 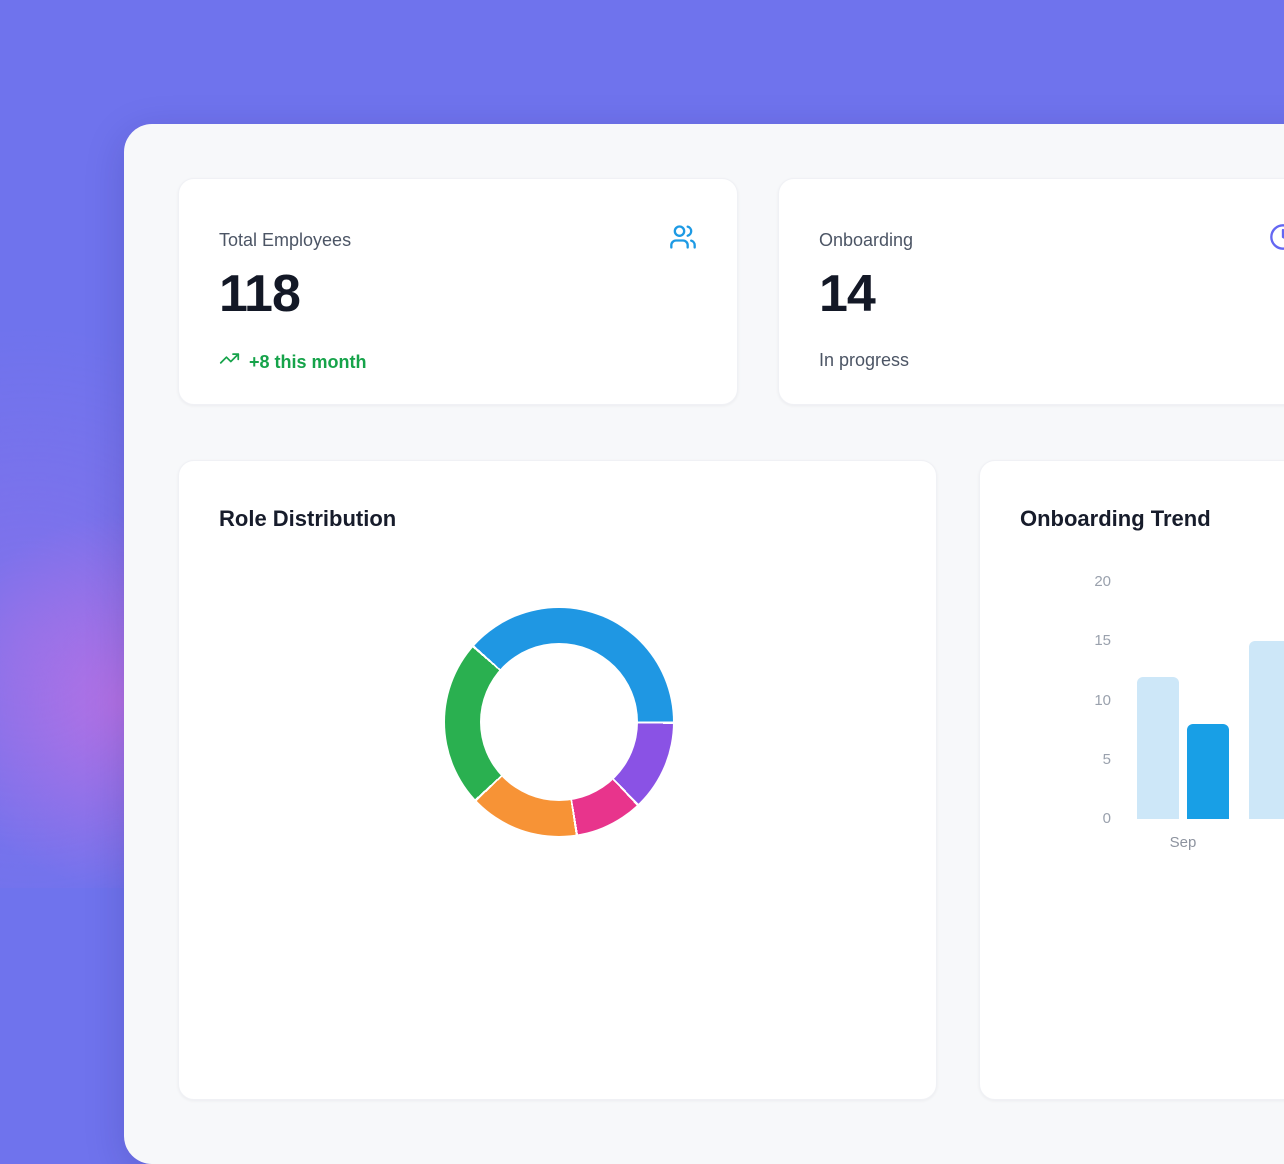 I want to click on stat-card-header: Total Employees, so click(x=458, y=240).